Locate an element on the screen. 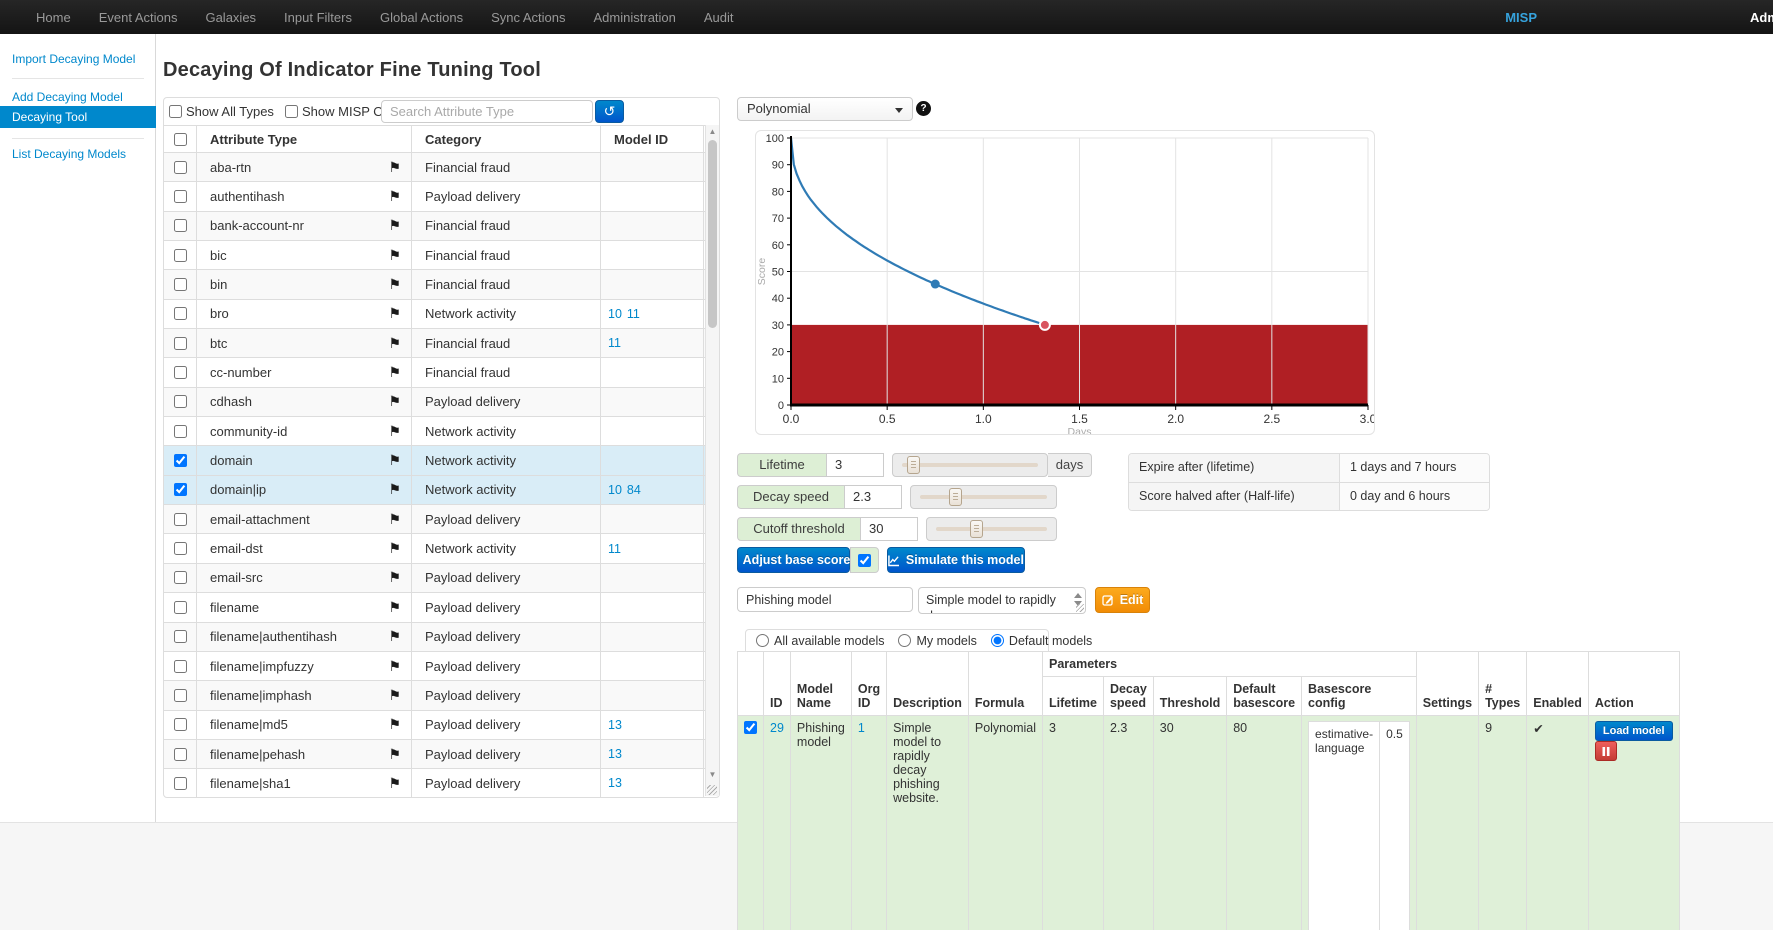  attribute-row: filename|sha1 ⚑ Payload delivery 13 is located at coordinates (441, 783).